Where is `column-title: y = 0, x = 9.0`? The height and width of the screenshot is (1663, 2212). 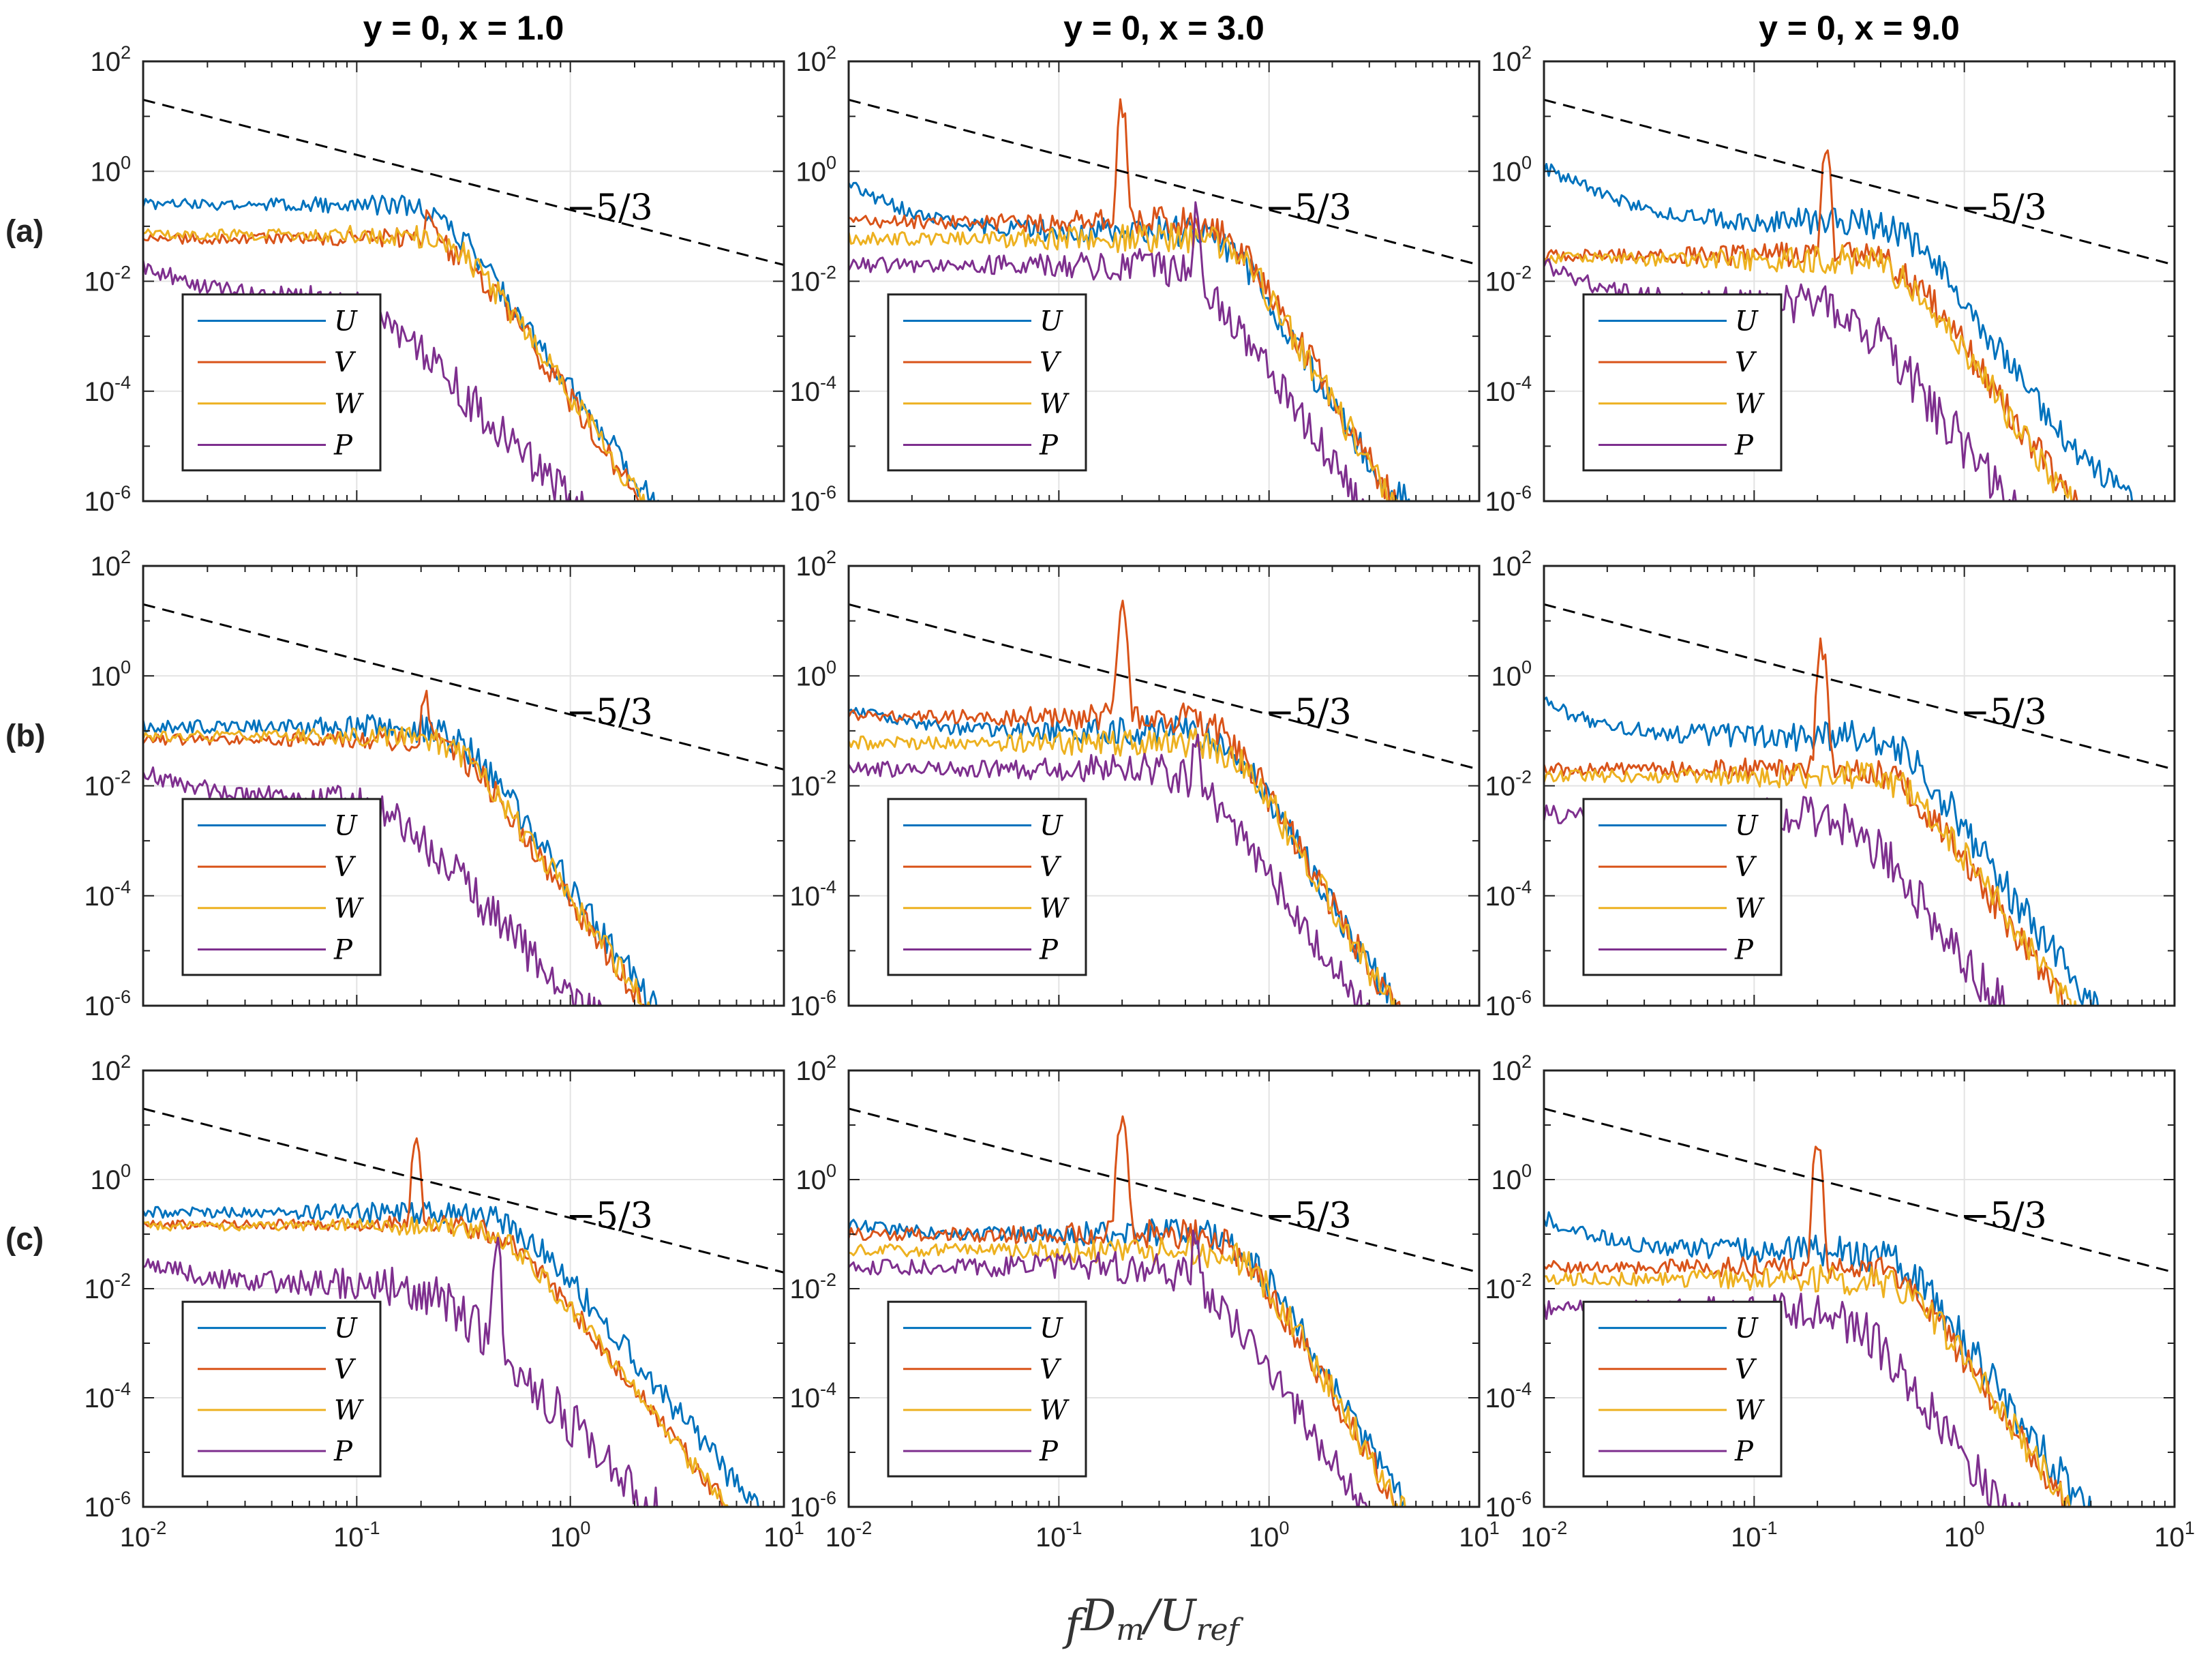 column-title: y = 0, x = 9.0 is located at coordinates (1859, 28).